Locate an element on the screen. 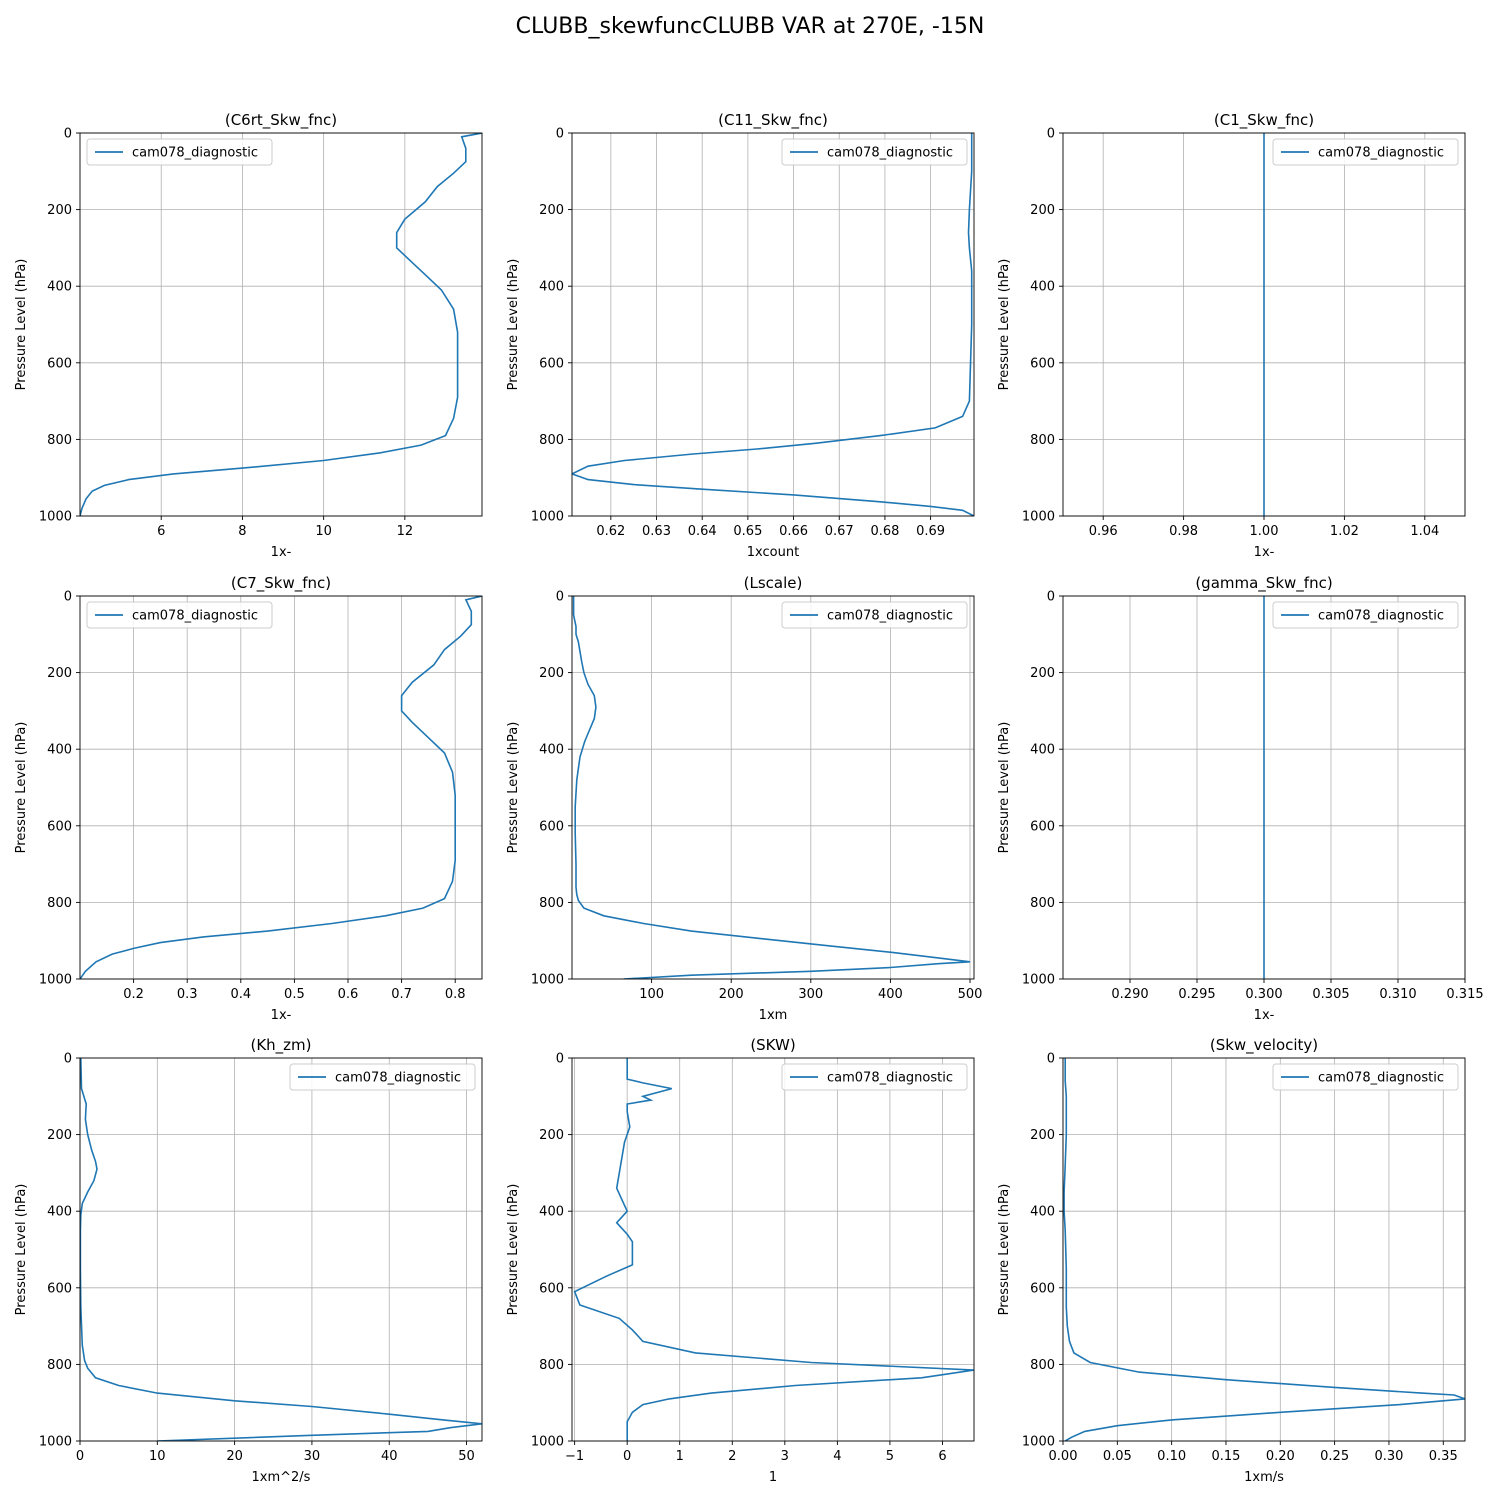  x-axis-label: 1 is located at coordinates (773, 1477).